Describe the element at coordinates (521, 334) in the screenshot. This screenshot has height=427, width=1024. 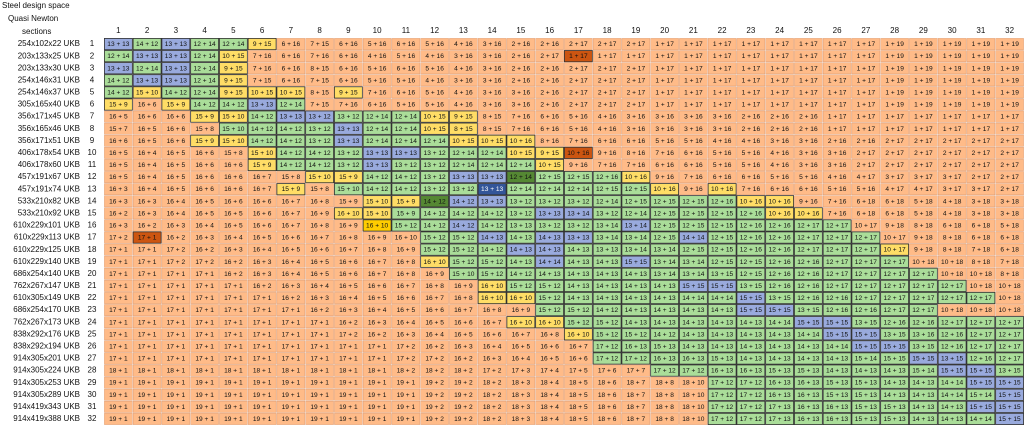
I see `cell-text: 16 + 7` at that location.